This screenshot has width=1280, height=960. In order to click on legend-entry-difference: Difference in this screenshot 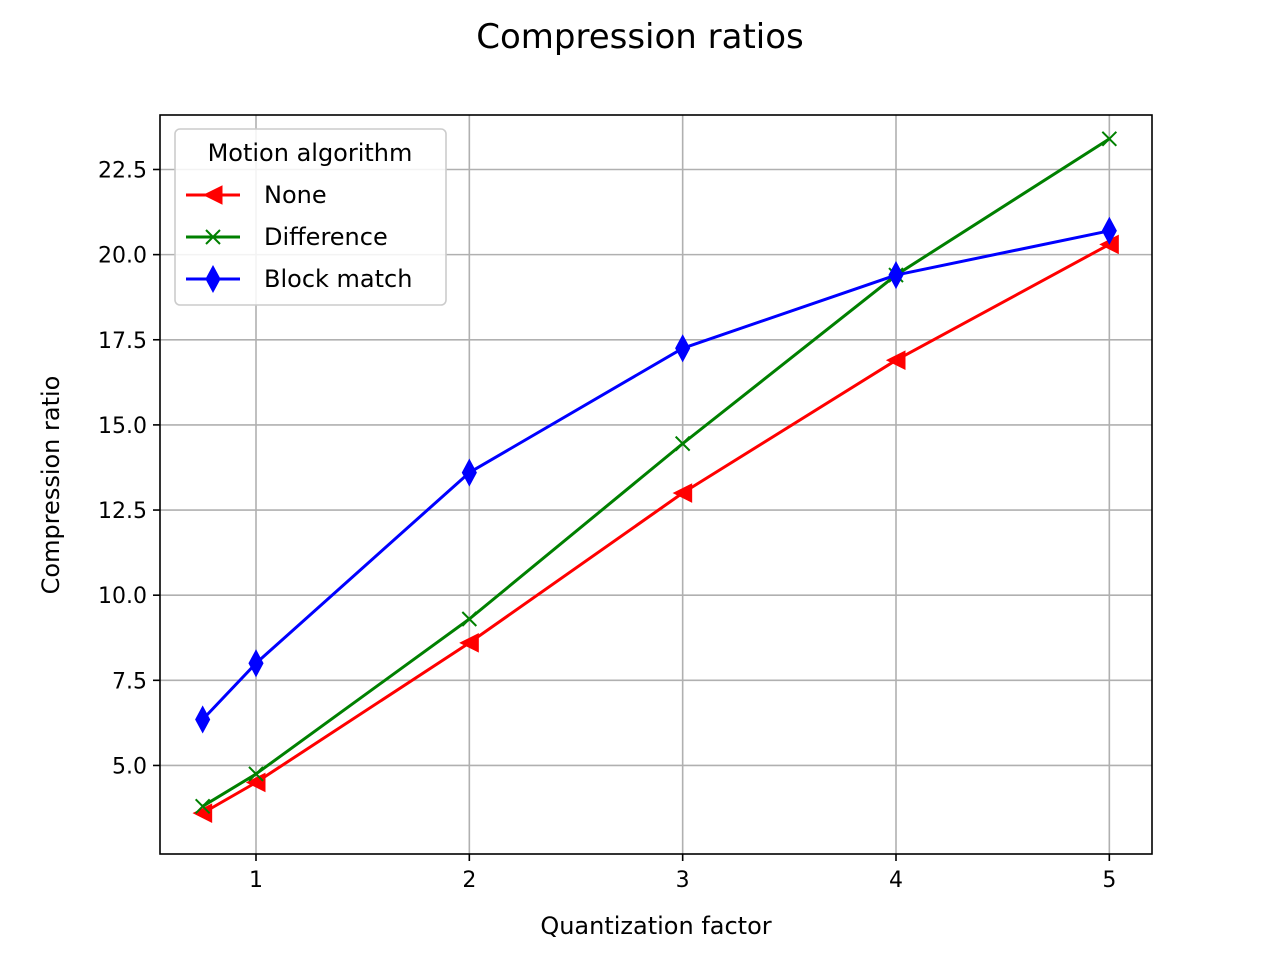, I will do `click(287, 237)`.